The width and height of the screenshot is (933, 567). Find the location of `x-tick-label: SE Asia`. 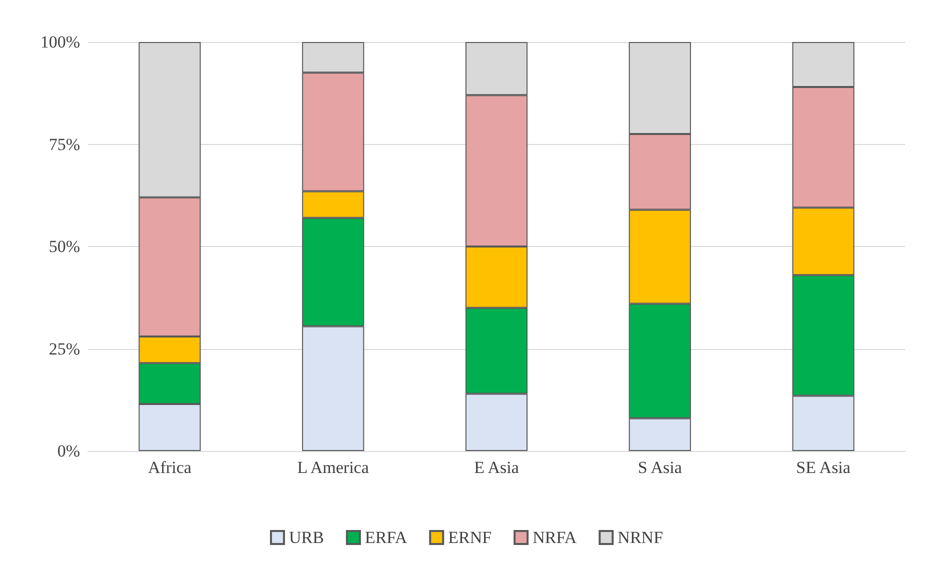

x-tick-label: SE Asia is located at coordinates (823, 467).